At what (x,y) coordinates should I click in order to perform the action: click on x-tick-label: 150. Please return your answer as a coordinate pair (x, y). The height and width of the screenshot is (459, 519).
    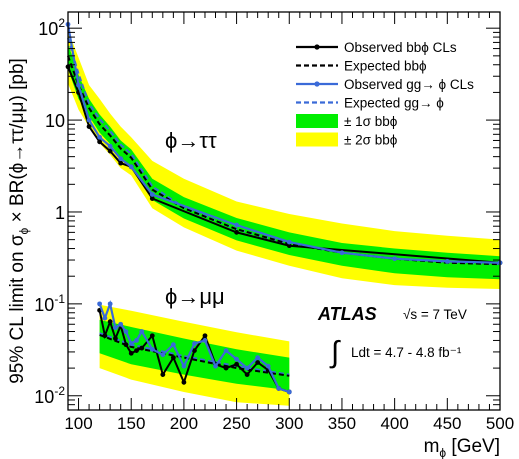
    Looking at the image, I should click on (131, 423).